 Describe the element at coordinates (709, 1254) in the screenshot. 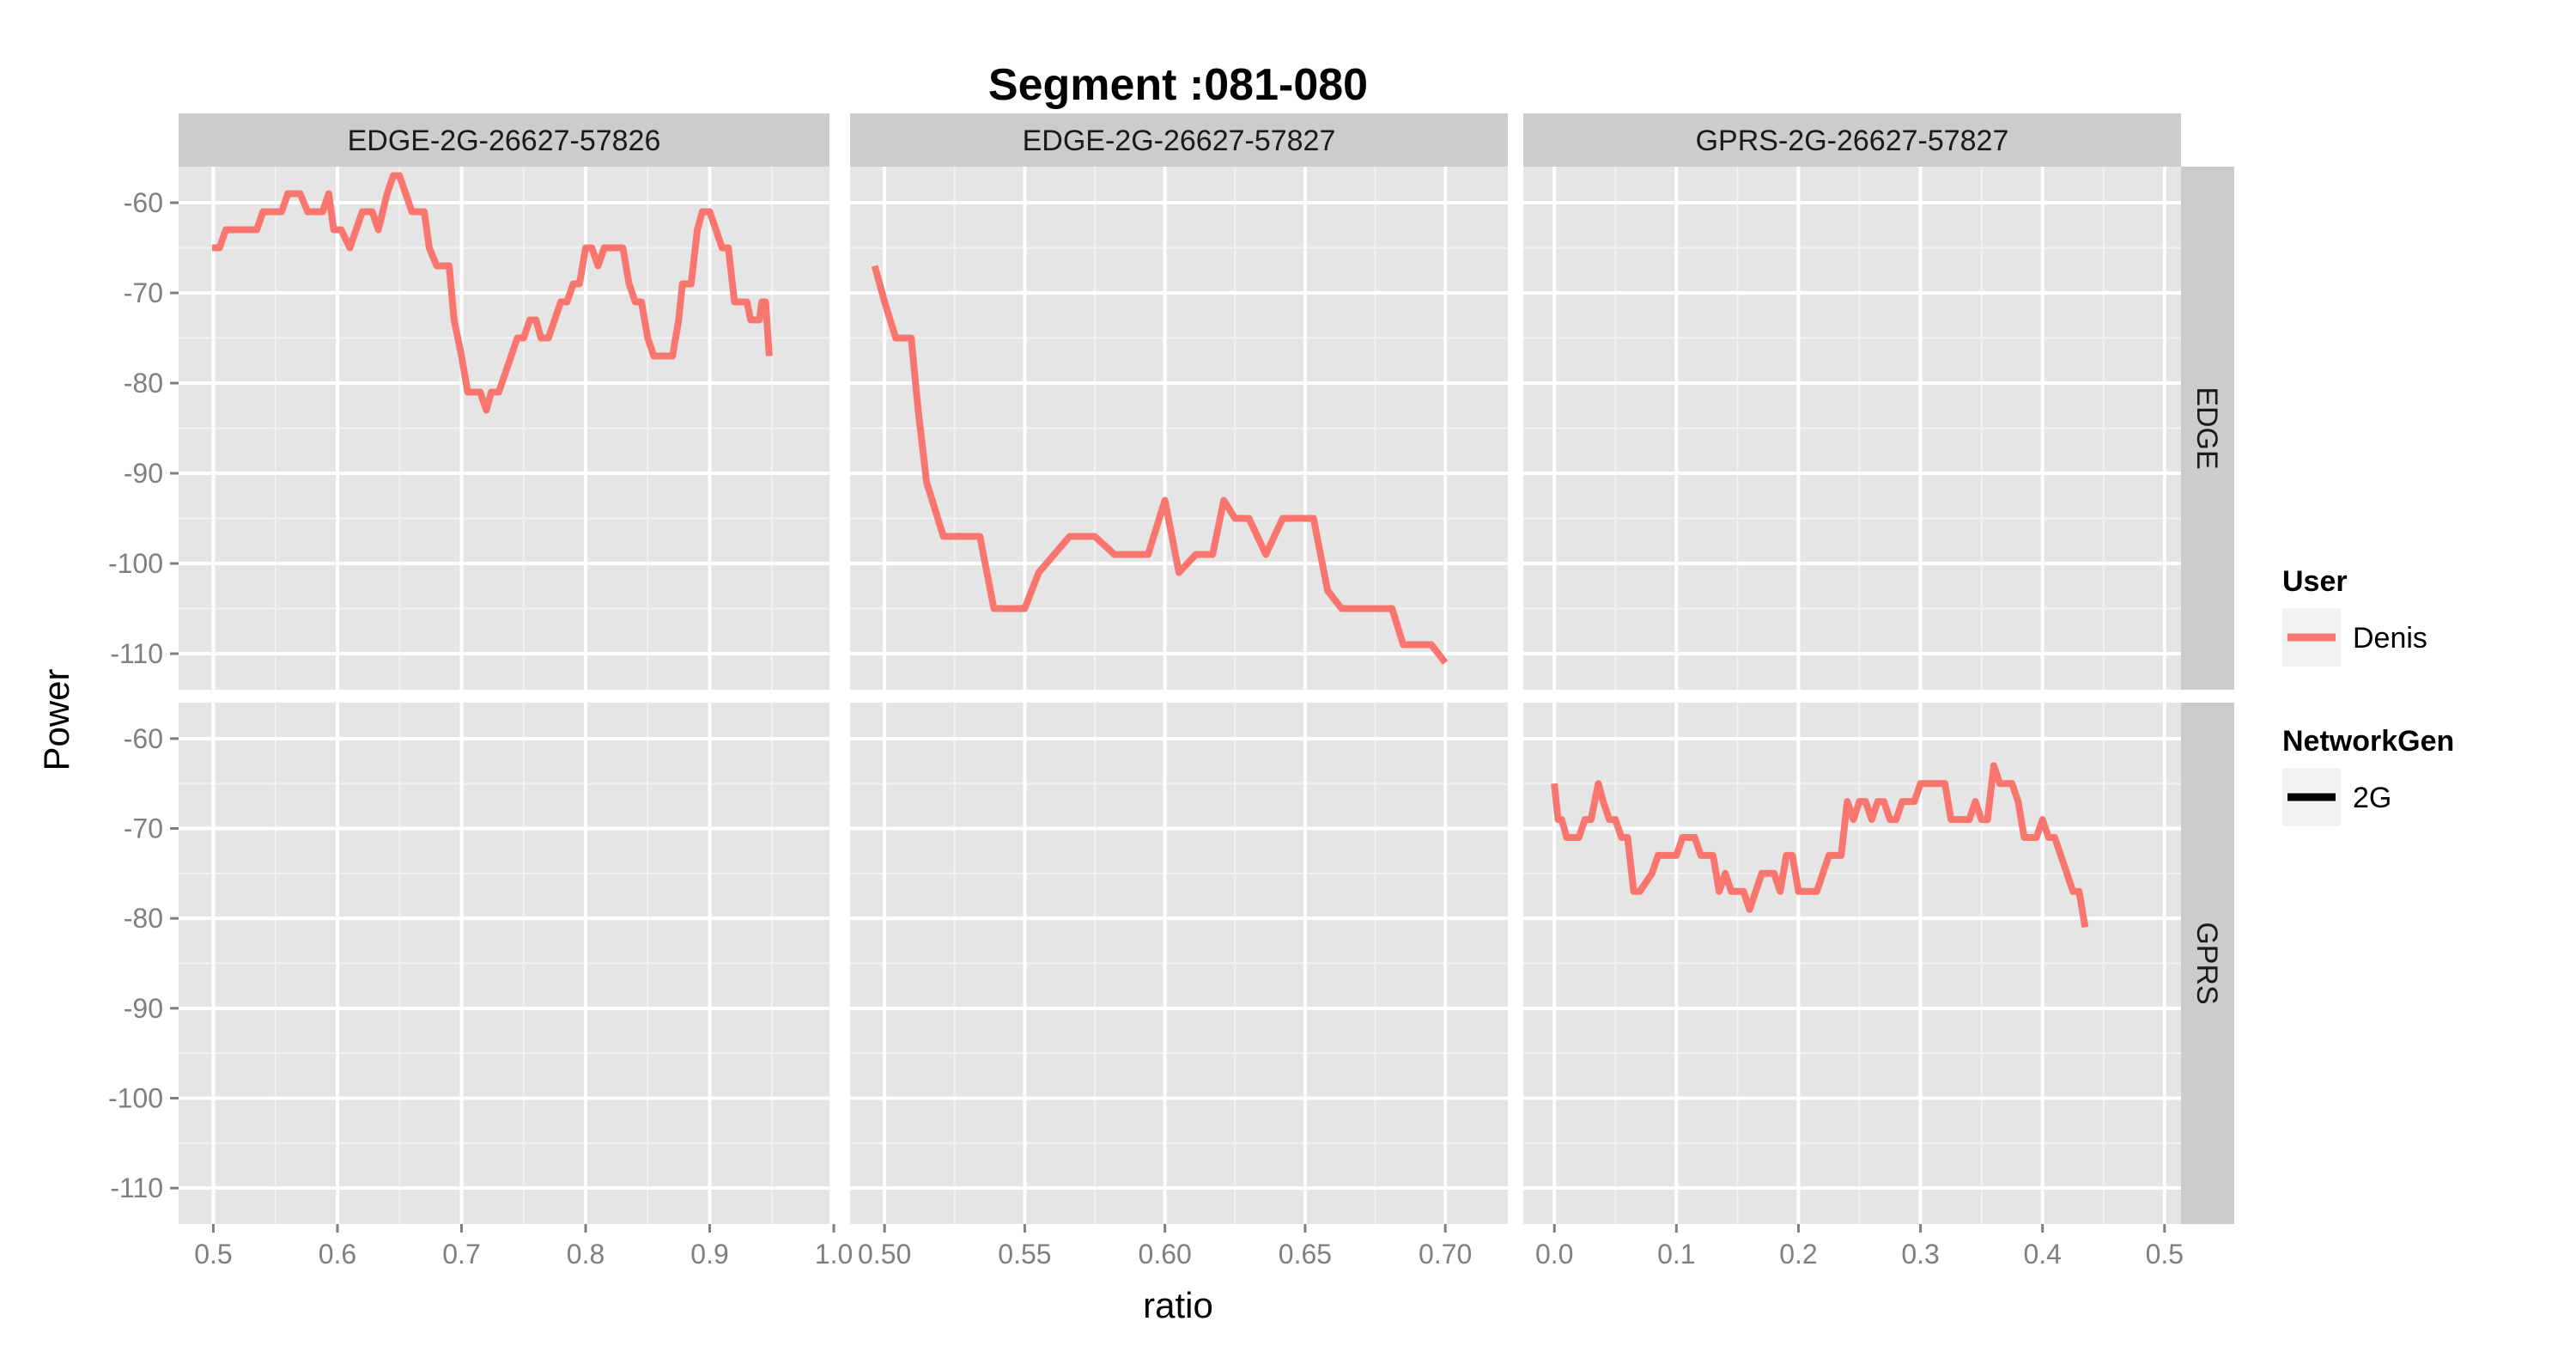

I see `x-tick-label: 0.9` at that location.